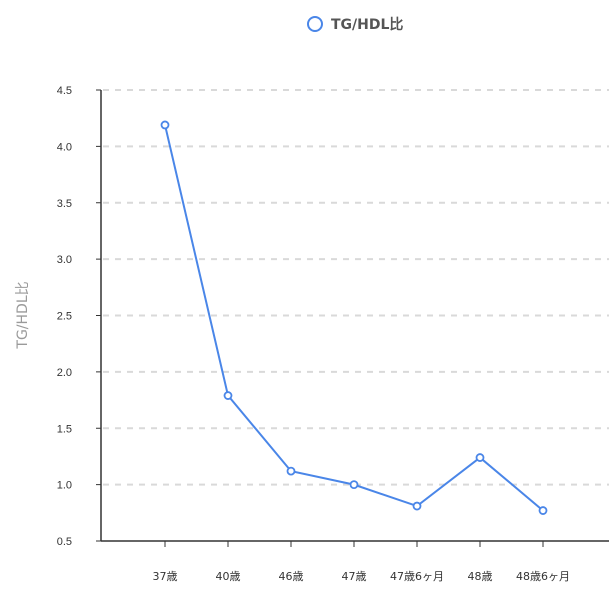  Describe the element at coordinates (64, 542) in the screenshot. I see `y-tick-label: 0.5` at that location.